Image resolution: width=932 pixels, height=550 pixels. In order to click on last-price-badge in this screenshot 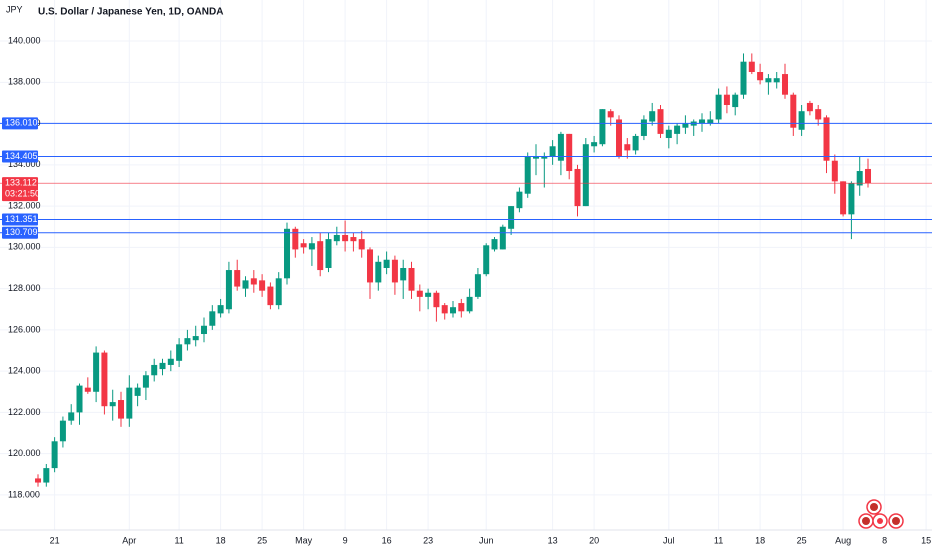, I will do `click(20, 189)`.